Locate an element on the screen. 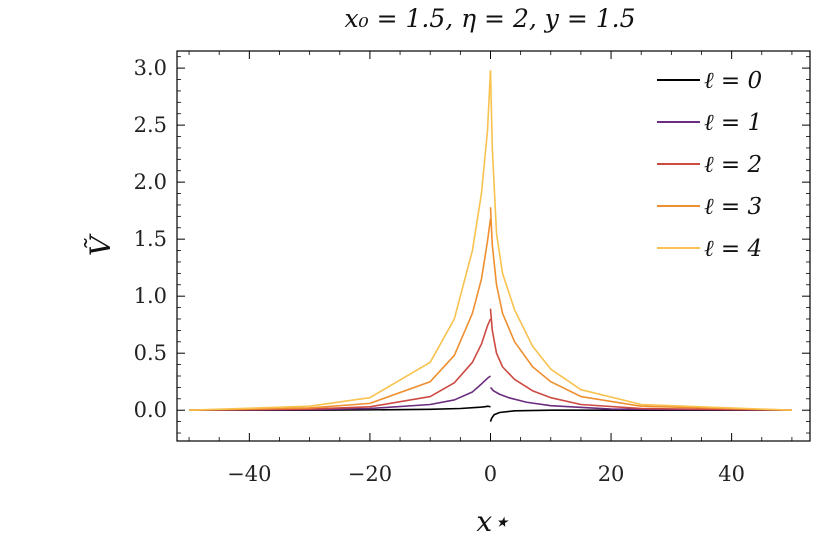  legend-label-2: ℓ = 2 is located at coordinates (733, 165).